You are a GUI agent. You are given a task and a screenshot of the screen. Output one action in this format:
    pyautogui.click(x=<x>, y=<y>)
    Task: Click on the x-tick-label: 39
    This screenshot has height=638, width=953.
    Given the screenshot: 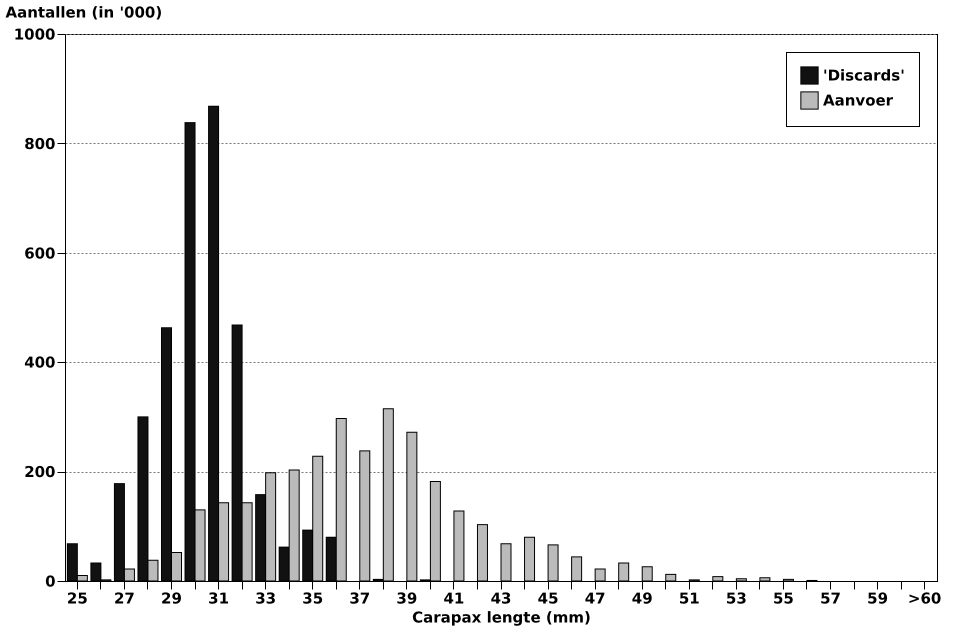 What is the action you would take?
    pyautogui.click(x=407, y=599)
    